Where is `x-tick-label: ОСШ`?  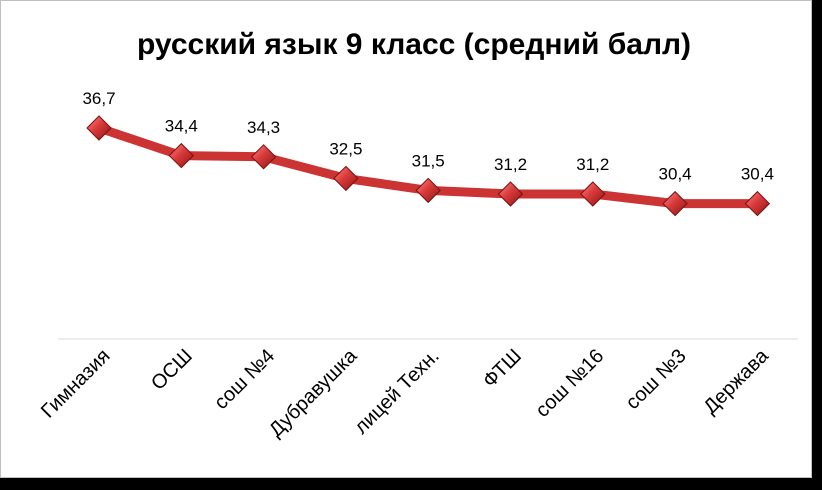
x-tick-label: ОСШ is located at coordinates (172, 370).